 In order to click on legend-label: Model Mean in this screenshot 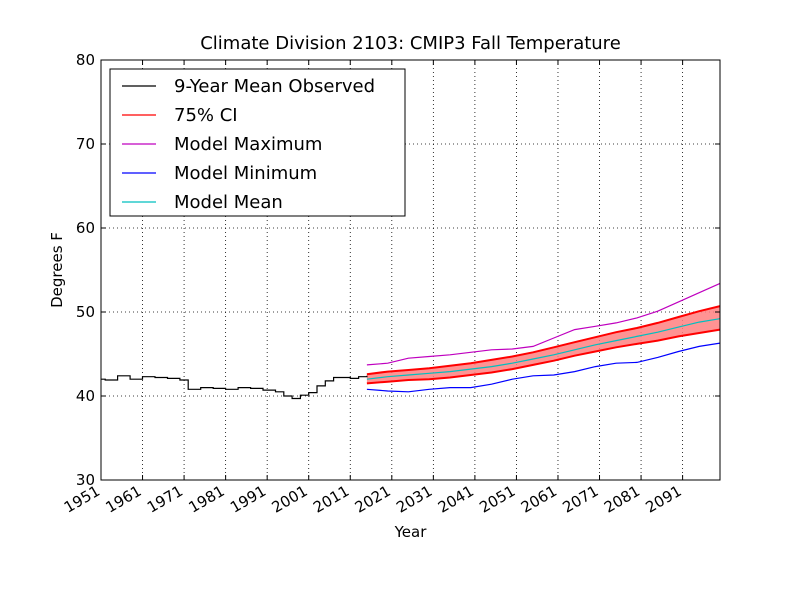, I will do `click(228, 202)`.